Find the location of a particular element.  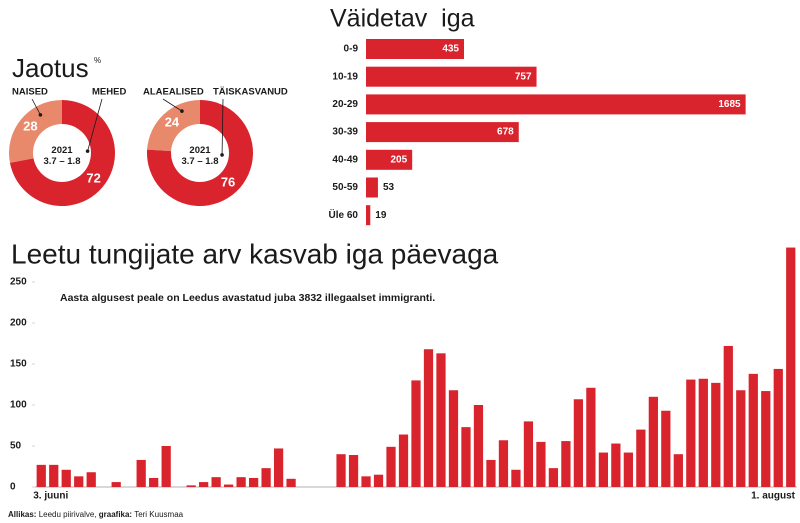

category-label: 40-49 is located at coordinates (345, 159).